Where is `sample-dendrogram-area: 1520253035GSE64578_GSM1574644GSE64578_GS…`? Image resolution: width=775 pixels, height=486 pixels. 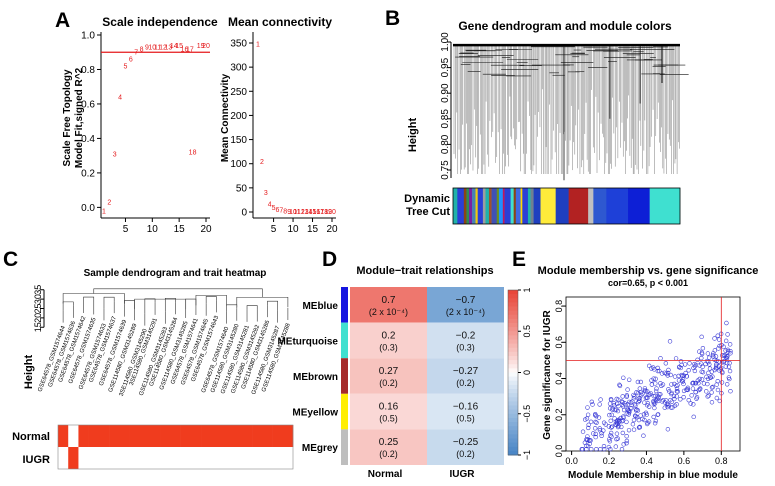 sample-dendrogram-area: 1520253035GSE64578_GSM1574644GSE64578_GS… is located at coordinates (163, 377).